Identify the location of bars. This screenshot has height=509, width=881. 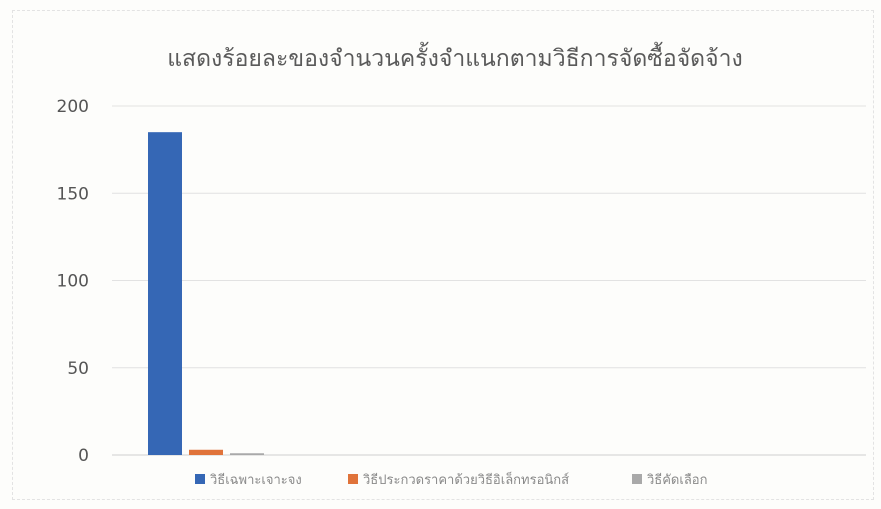
(206, 294).